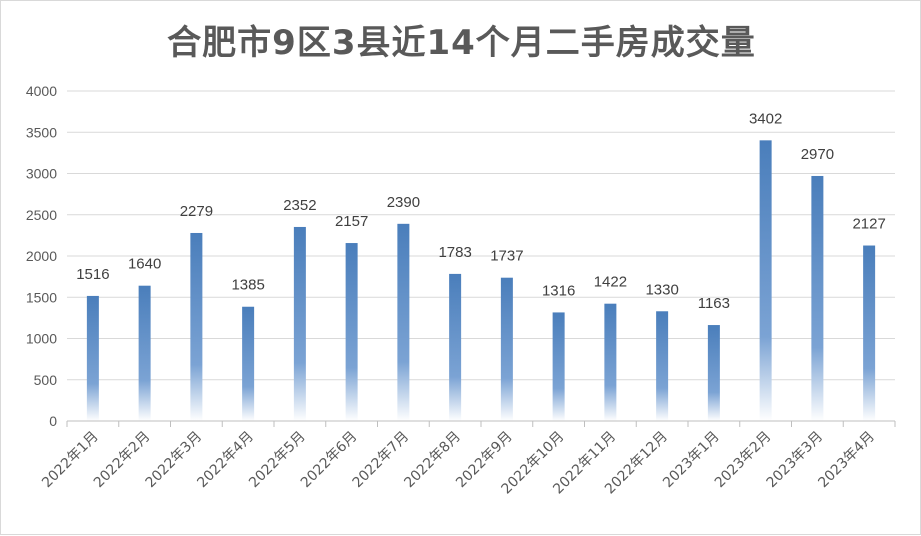 This screenshot has height=536, width=921. What do you see at coordinates (454, 252) in the screenshot?
I see `data-label: 1783` at bounding box center [454, 252].